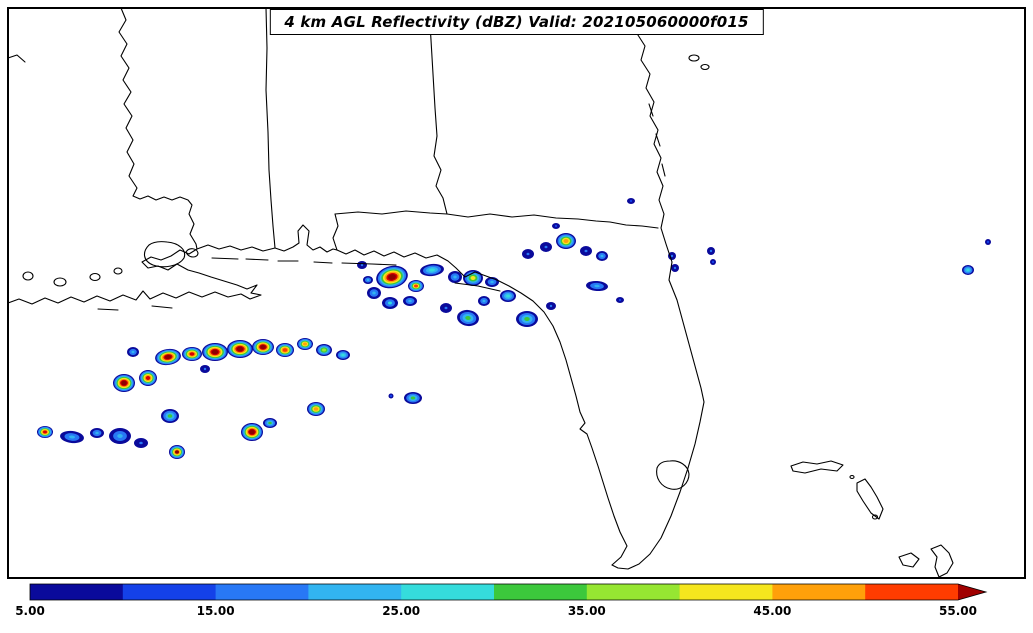 The width and height of the screenshot is (1033, 633). What do you see at coordinates (158, 128) in the screenshot?
I see `state-border-mississippi-river` at bounding box center [158, 128].